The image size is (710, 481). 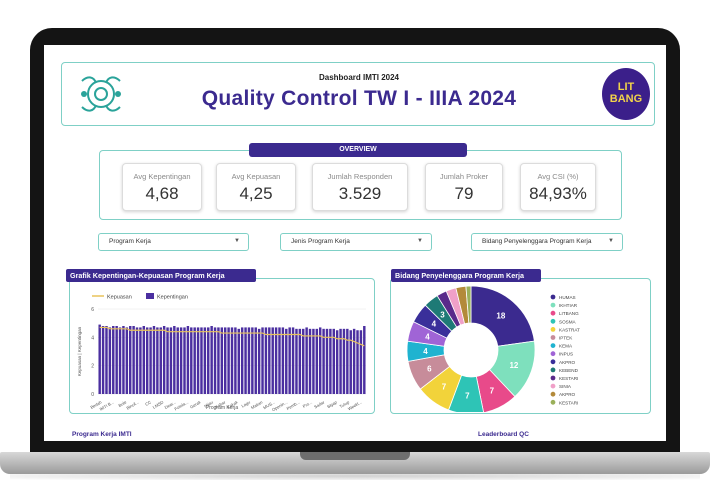 I want to click on filter-jenis-program-kerja: Jenis Program Kerja ▼, so click(x=356, y=242).